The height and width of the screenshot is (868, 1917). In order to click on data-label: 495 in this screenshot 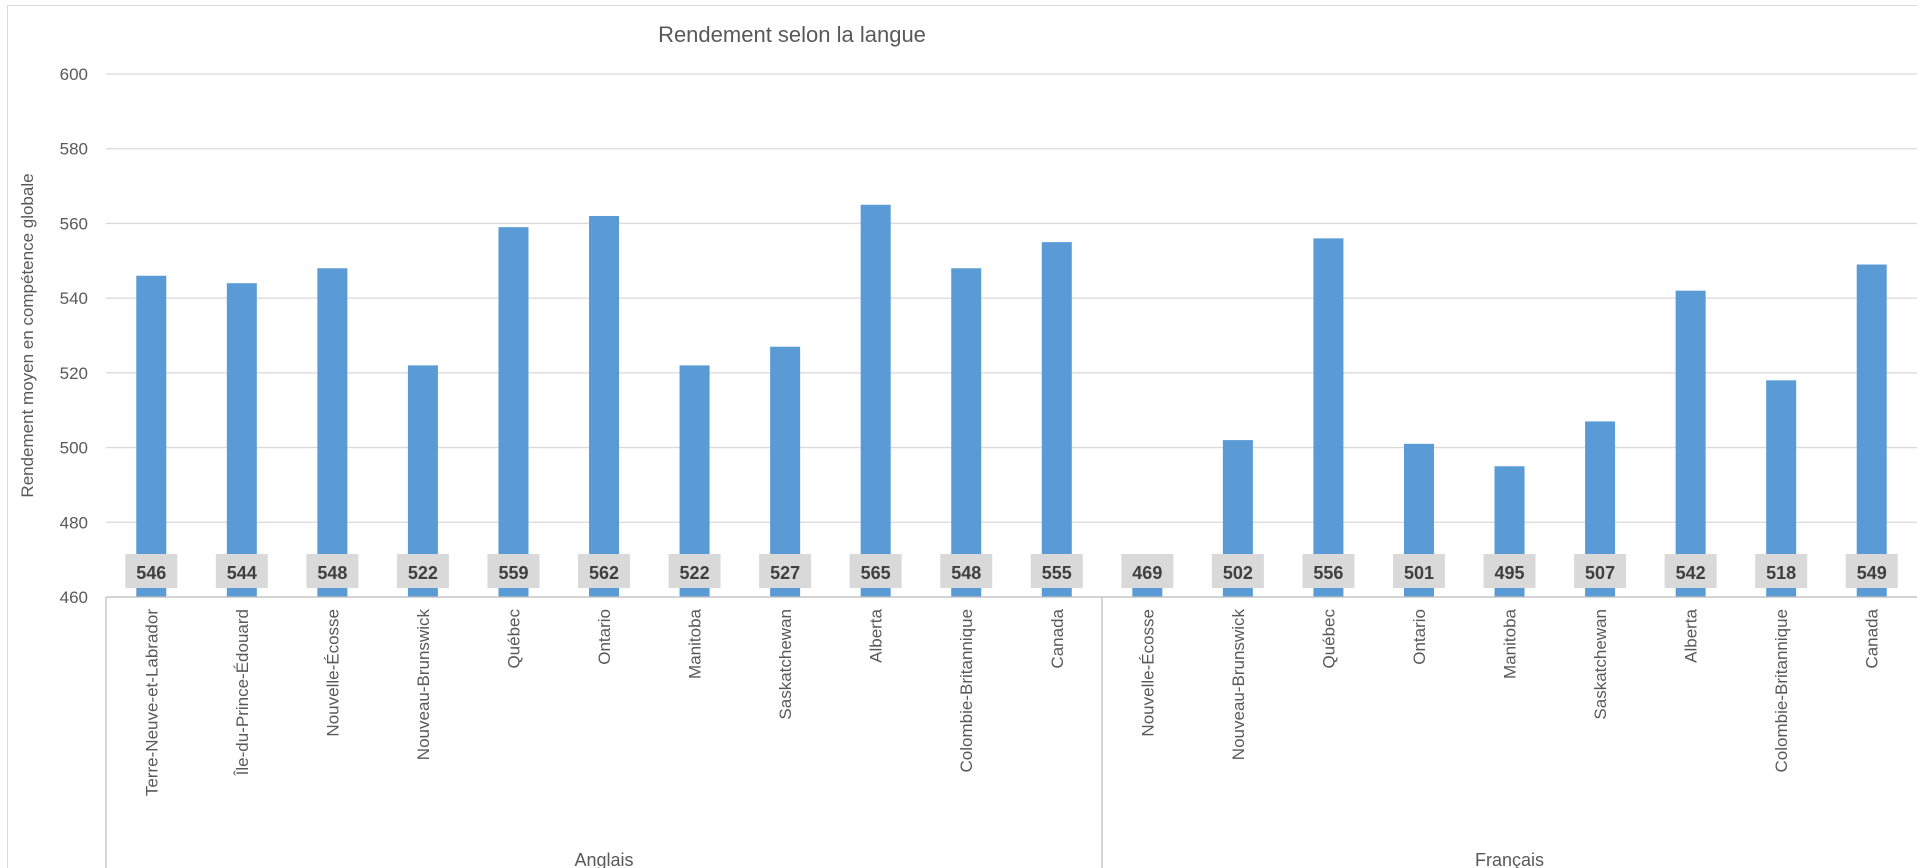, I will do `click(1510, 573)`.